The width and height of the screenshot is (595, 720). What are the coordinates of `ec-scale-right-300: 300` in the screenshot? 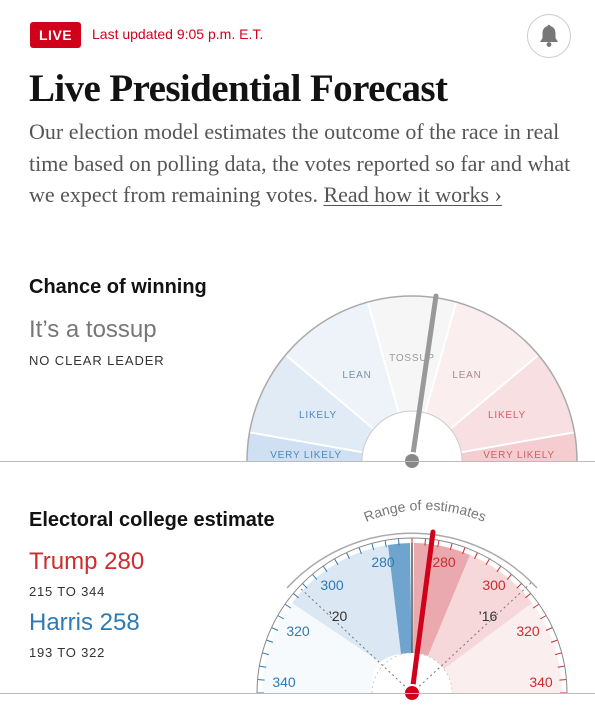 It's located at (494, 585).